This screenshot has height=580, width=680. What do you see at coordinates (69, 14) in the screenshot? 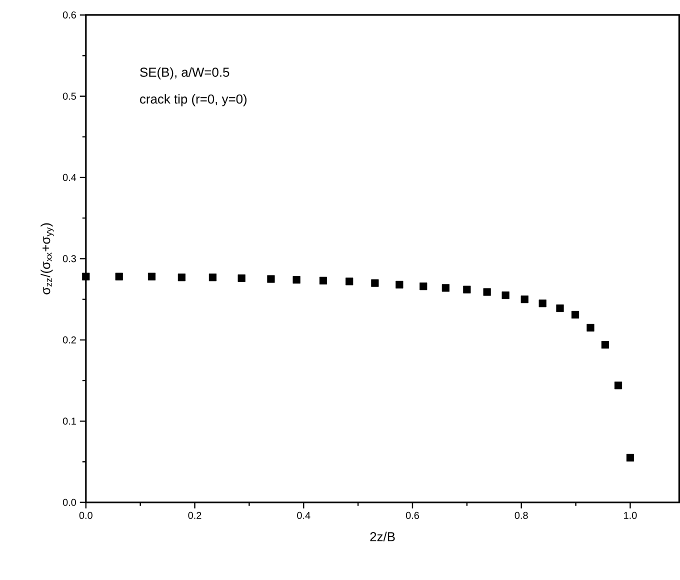
I see `y-tick-label: 0.6` at bounding box center [69, 14].